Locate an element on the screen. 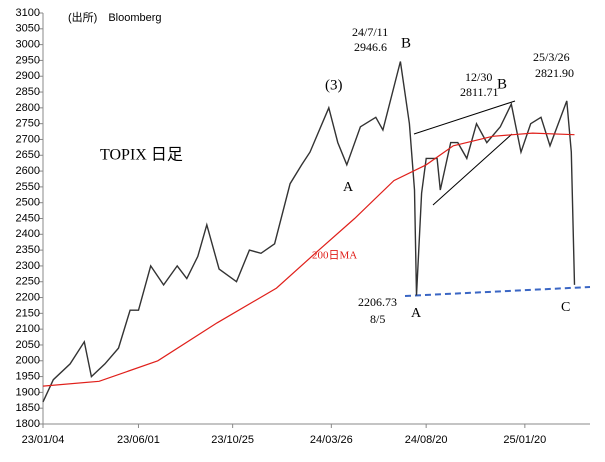 The image size is (605, 462). y-tick-label: 1900 is located at coordinates (28, 392).